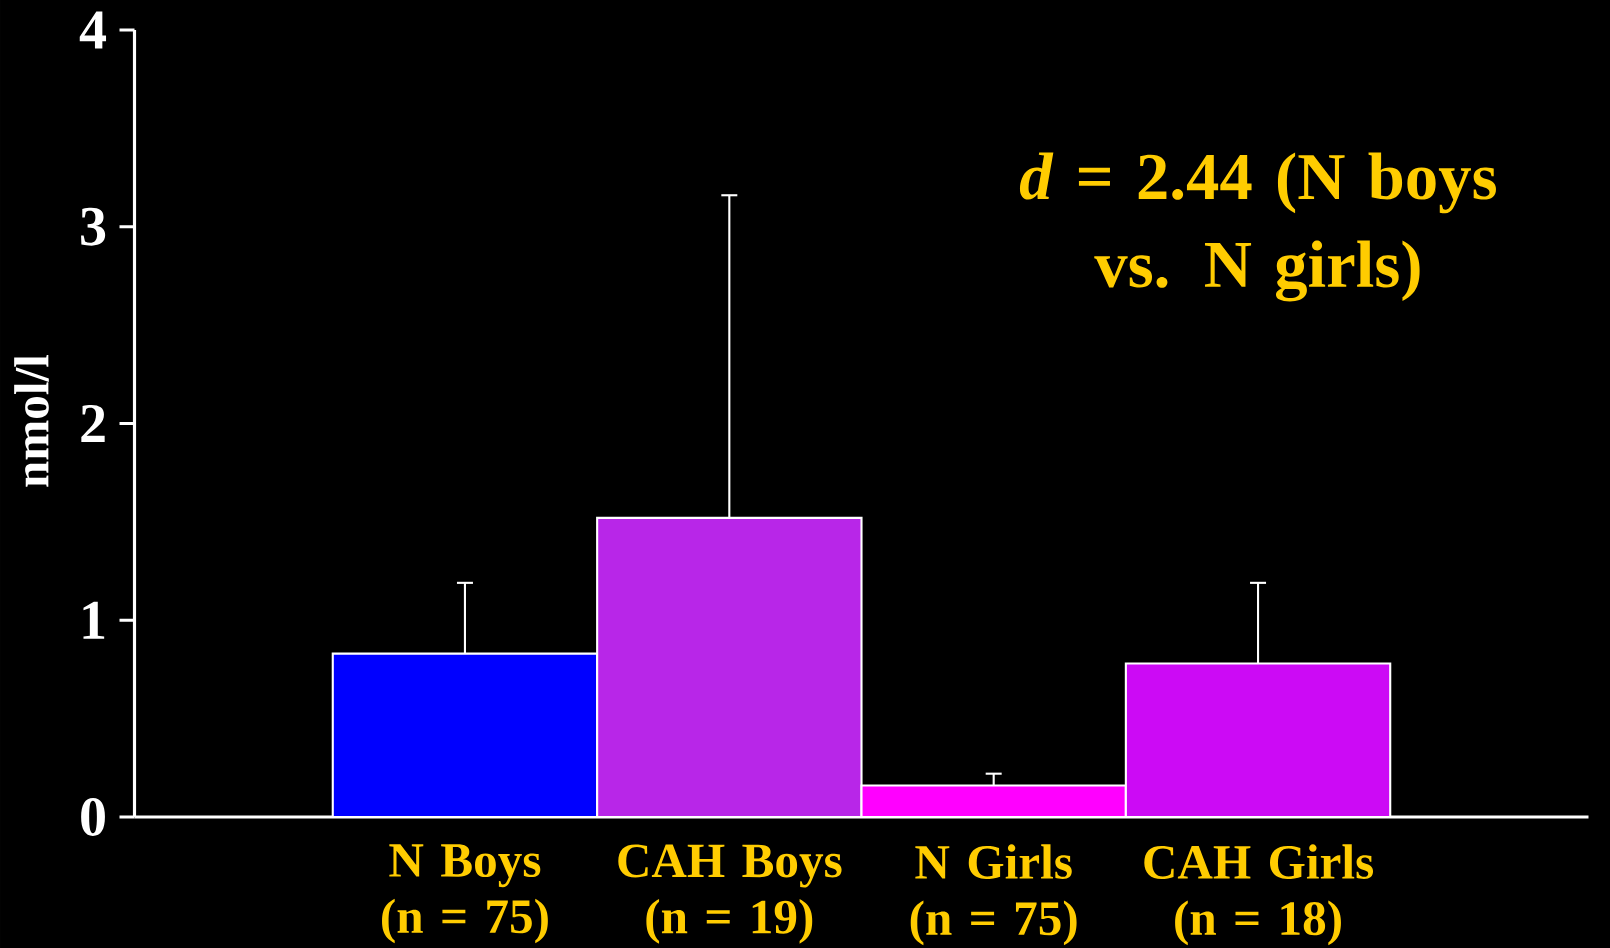 This screenshot has height=948, width=1610. What do you see at coordinates (1257, 227) in the screenshot?
I see `annotation: d = 2.44 (N boys vs. N girls)` at bounding box center [1257, 227].